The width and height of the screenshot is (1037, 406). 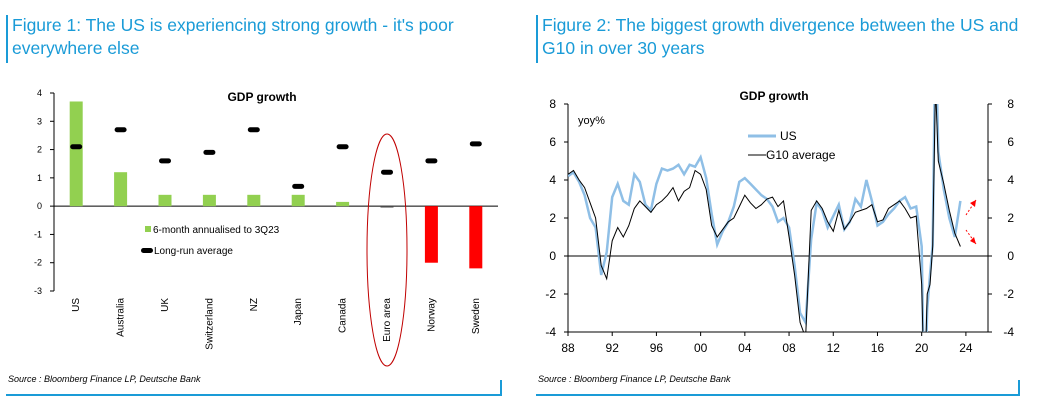 I want to click on chart2-y-tick-label-right: 4, so click(x=1010, y=180).